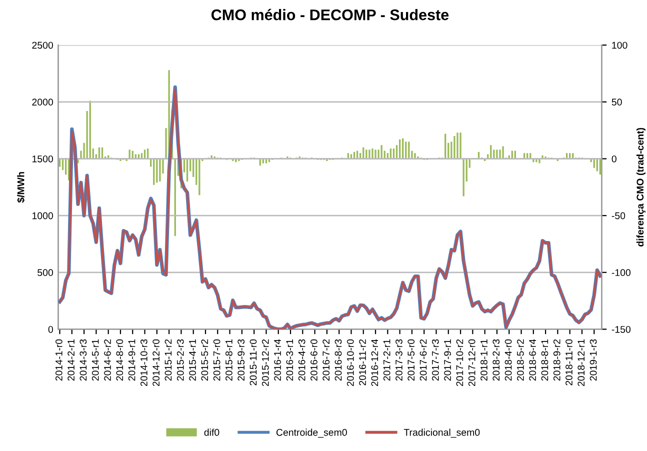  What do you see at coordinates (411, 360) in the screenshot?
I see `x-tick-label: 2017-5-r0` at bounding box center [411, 360].